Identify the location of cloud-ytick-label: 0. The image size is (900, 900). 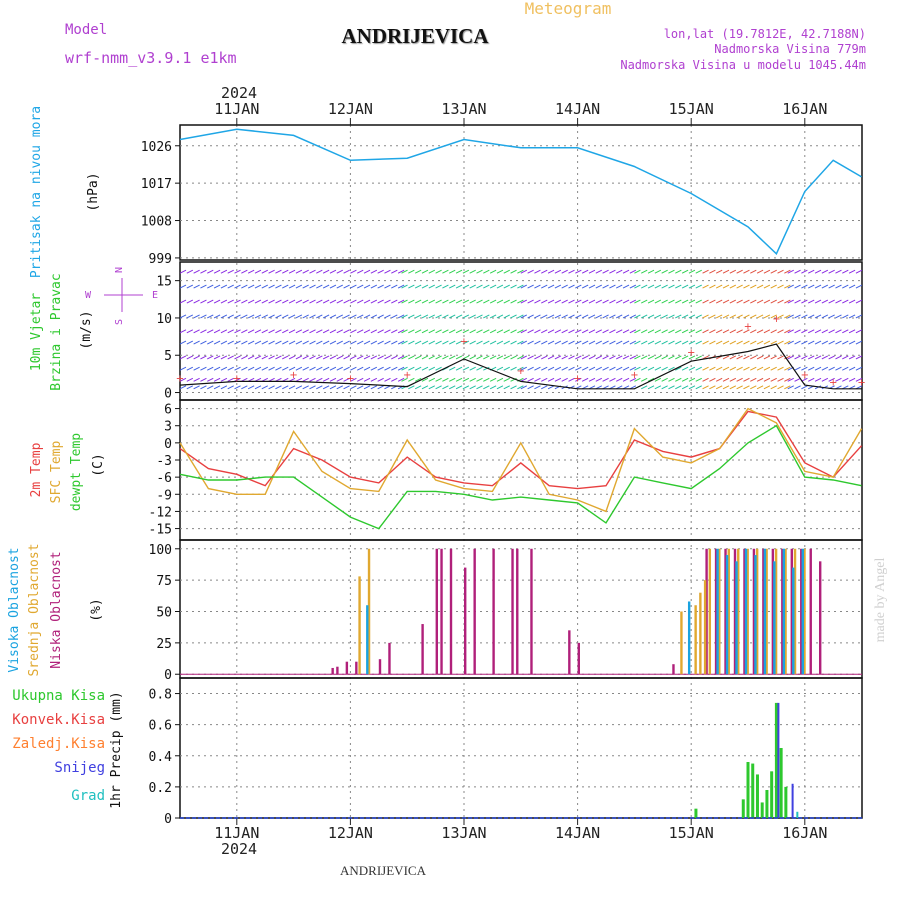
(168, 675).